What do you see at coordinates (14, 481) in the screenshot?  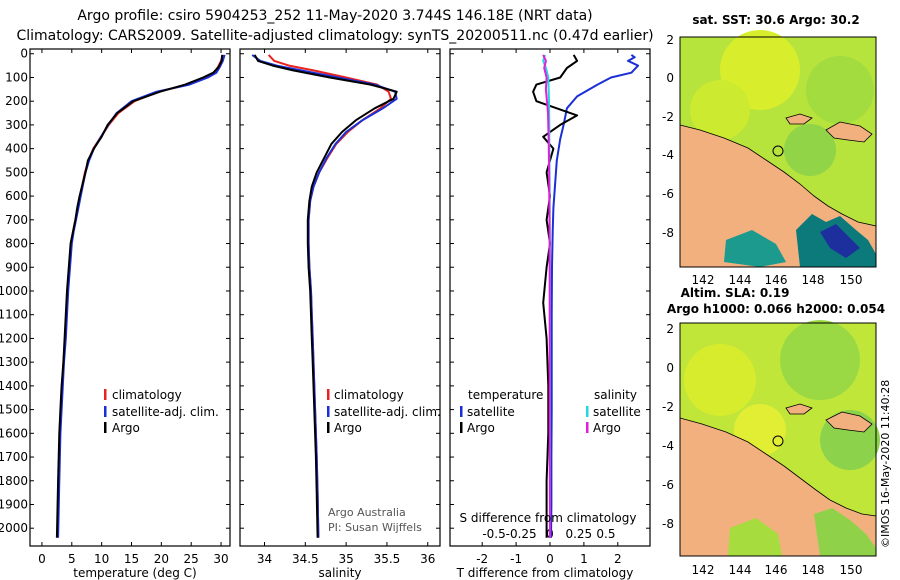 I see `depth-tick-label: 1800` at bounding box center [14, 481].